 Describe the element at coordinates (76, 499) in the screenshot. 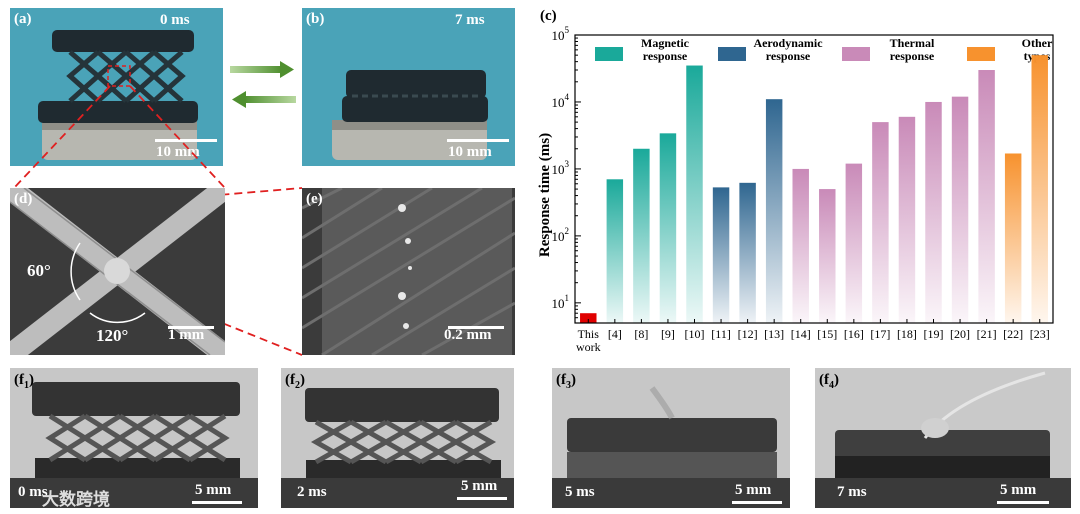

I see `watermark-text: 大数跨境` at that location.